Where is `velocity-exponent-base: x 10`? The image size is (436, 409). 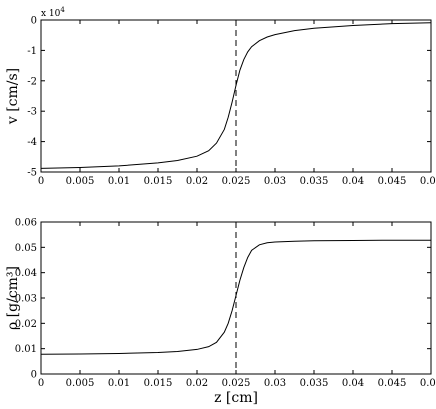
velocity-exponent-base: x 10 is located at coordinates (51, 14).